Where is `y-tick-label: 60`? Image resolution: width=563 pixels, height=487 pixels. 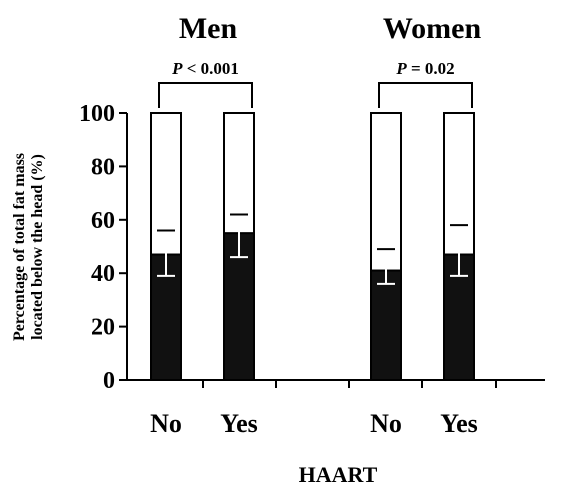 y-tick-label: 60 is located at coordinates (103, 221).